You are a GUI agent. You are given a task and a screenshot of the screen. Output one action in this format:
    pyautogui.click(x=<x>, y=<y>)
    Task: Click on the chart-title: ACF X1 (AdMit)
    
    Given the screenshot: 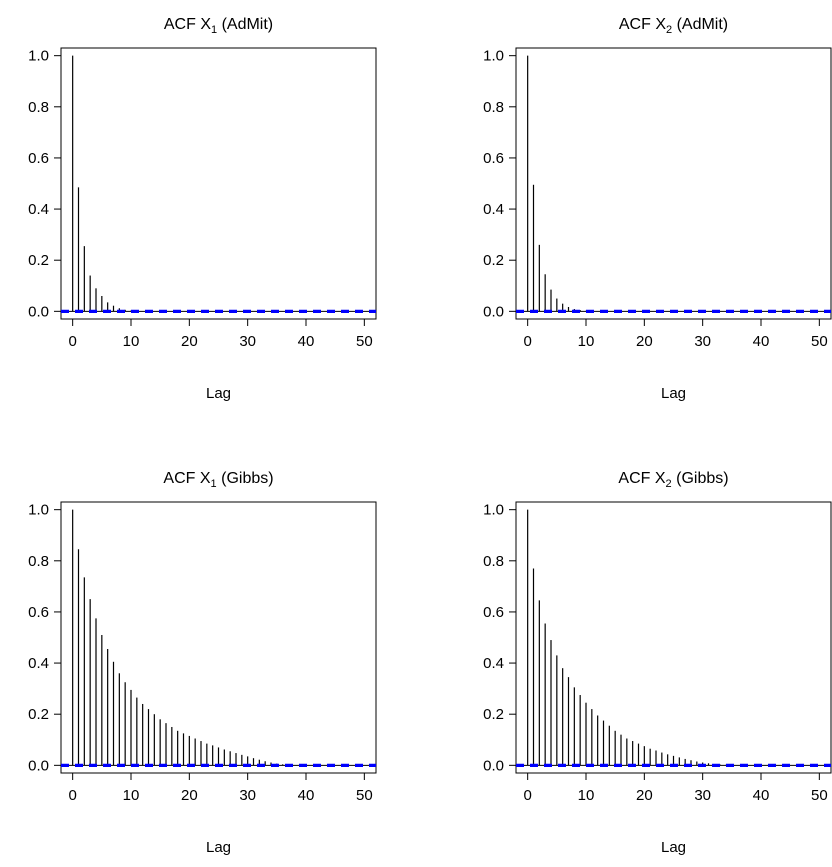 What is the action you would take?
    pyautogui.click(x=218, y=26)
    